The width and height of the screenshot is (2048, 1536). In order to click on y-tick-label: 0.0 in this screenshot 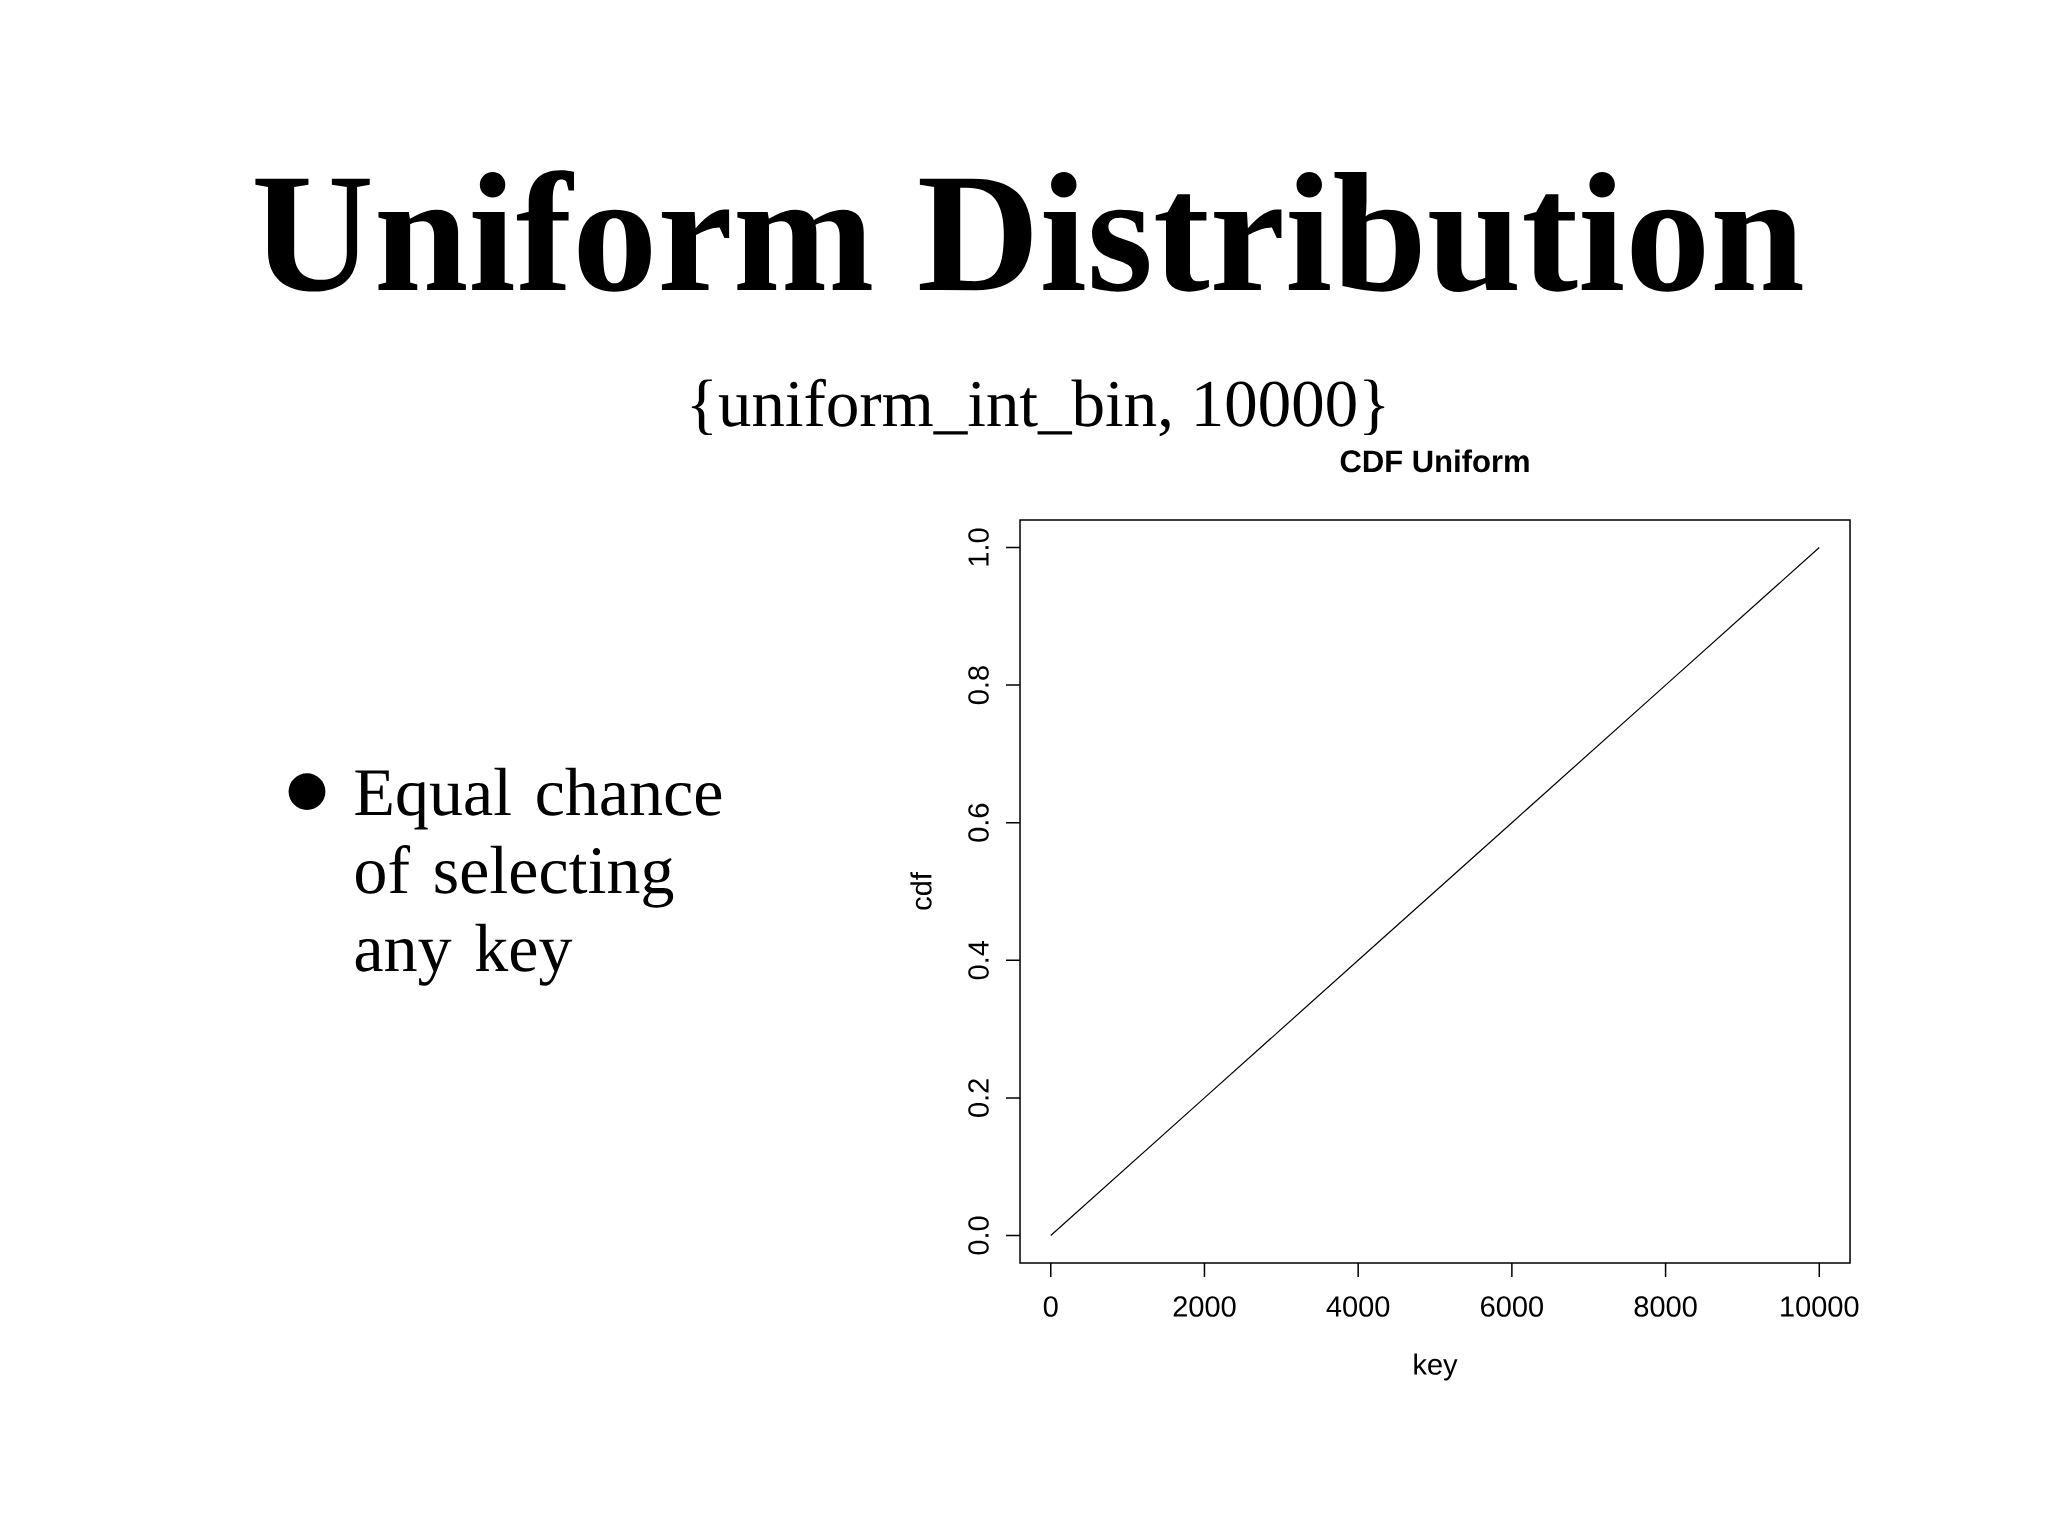, I will do `click(978, 1235)`.